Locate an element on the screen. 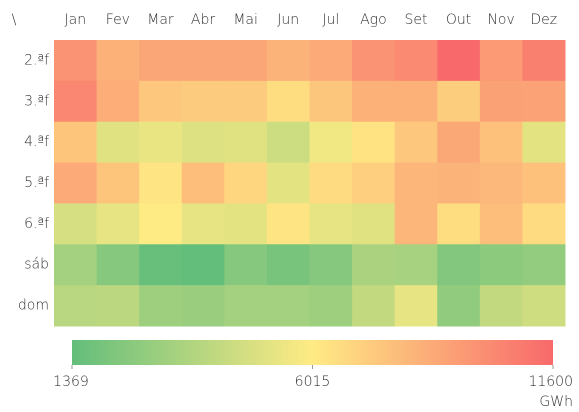 The height and width of the screenshot is (412, 579). colorbar-tick-label: 11600 is located at coordinates (550, 382).